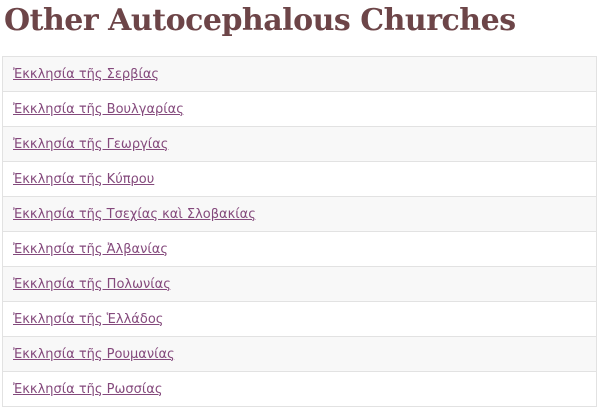  Describe the element at coordinates (299, 179) in the screenshot. I see `list-item: Ἐκκλησία τῆς Κύπρου` at that location.